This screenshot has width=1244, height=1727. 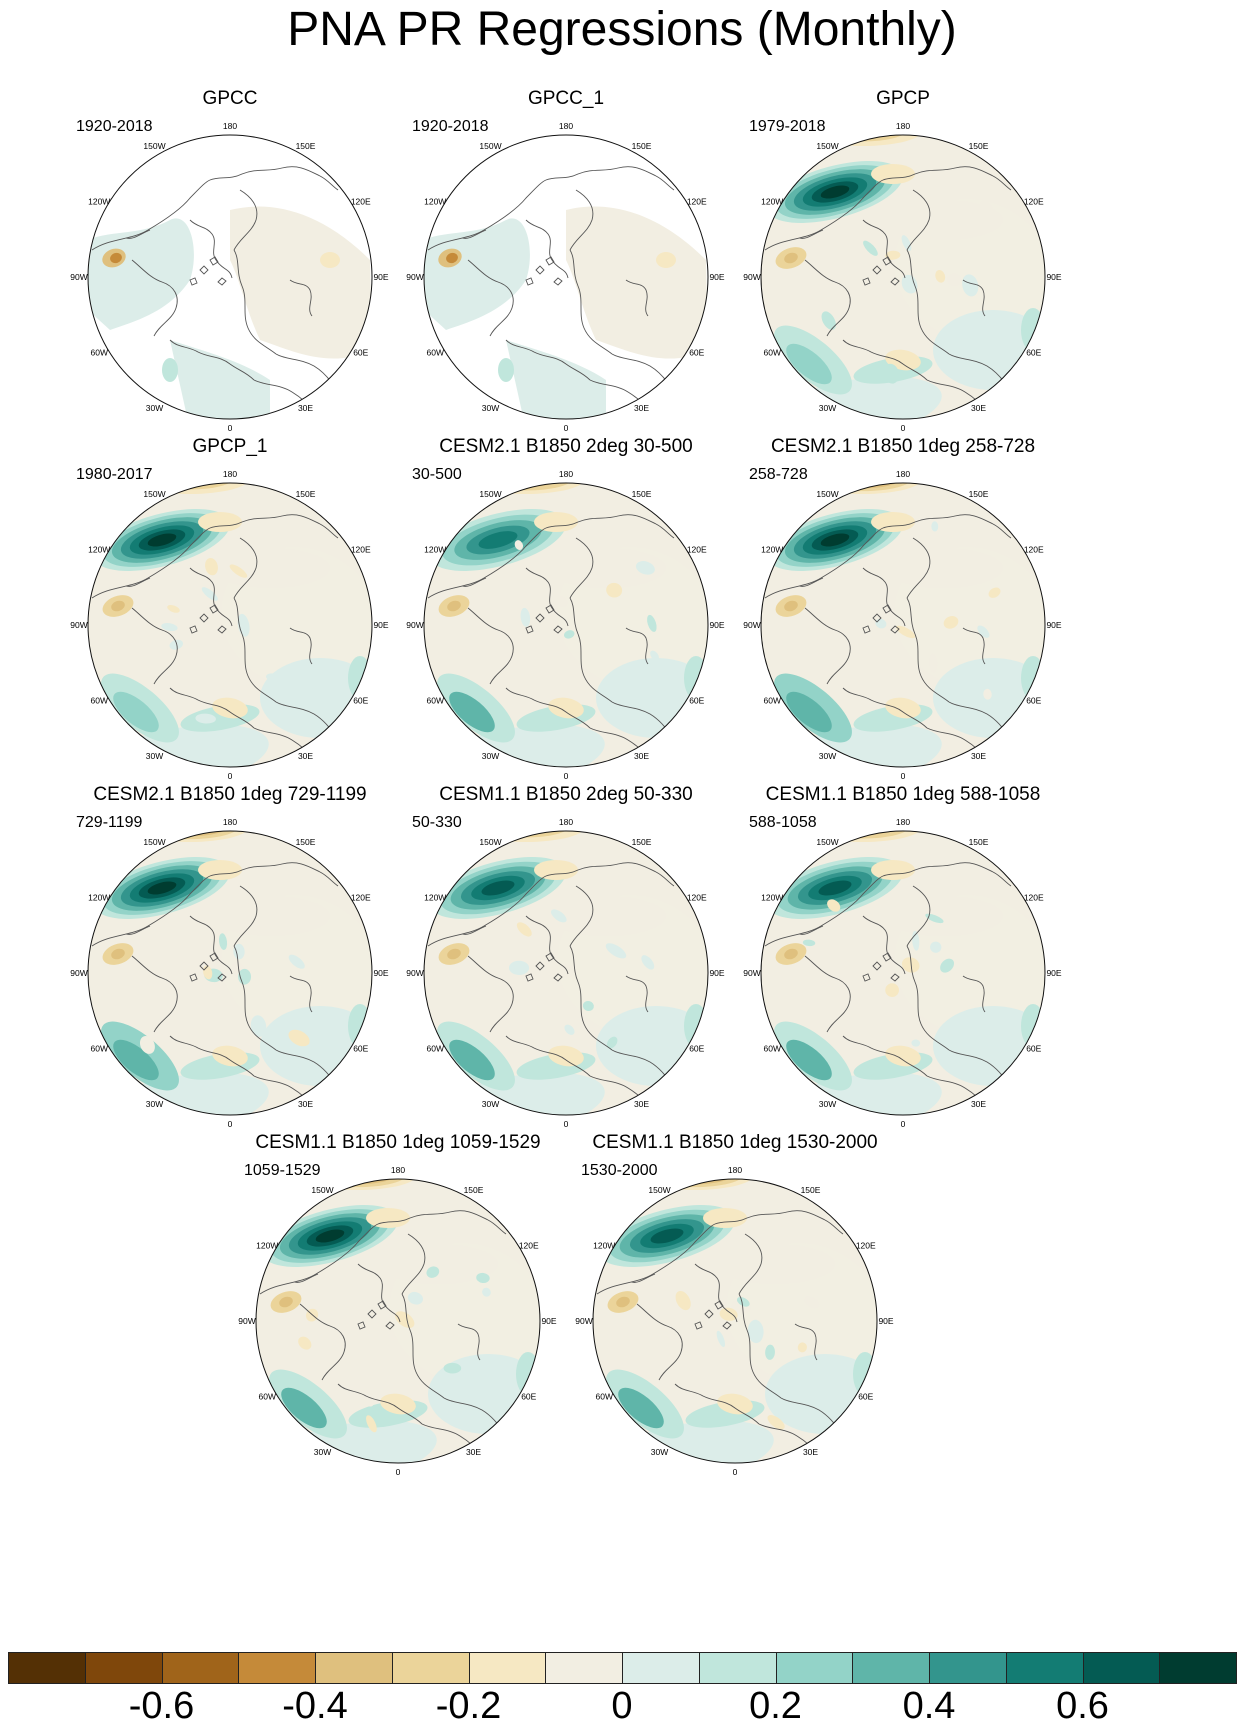 I want to click on longitude-label: 60E, so click(x=1033, y=1049).